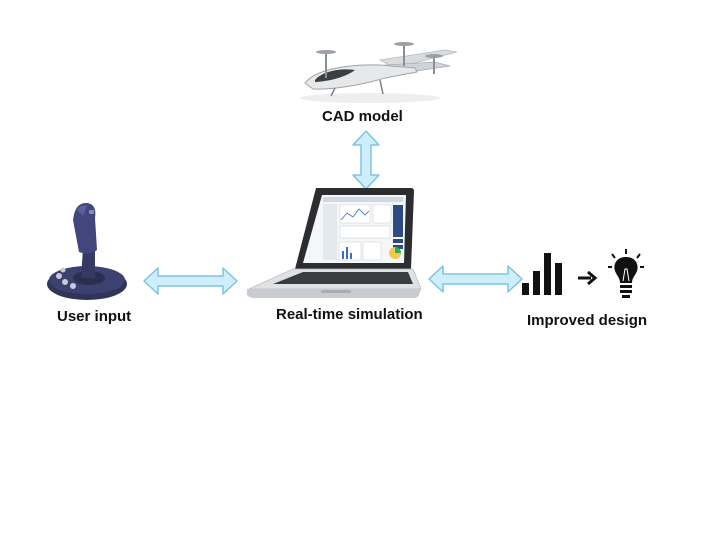 The width and height of the screenshot is (720, 540). I want to click on right-arrow-icon, so click(588, 278).